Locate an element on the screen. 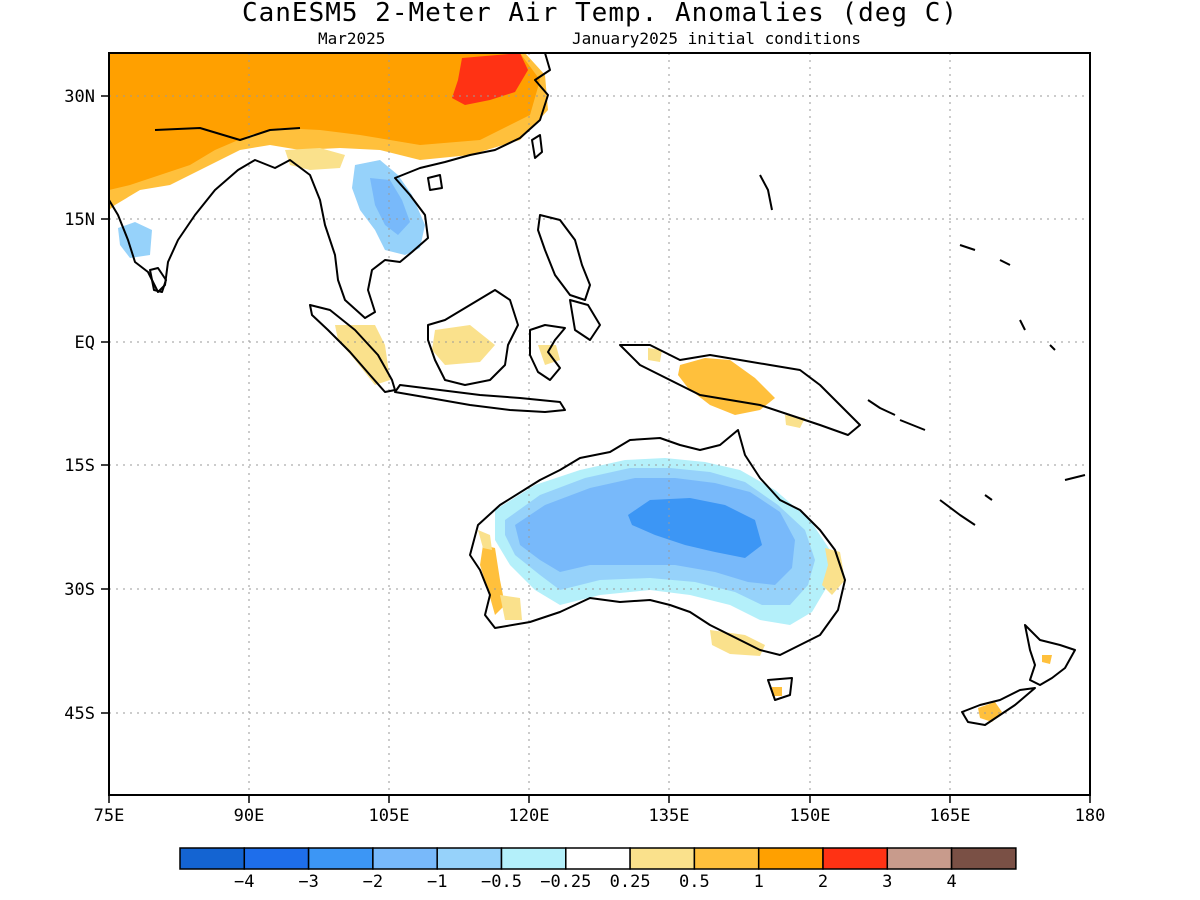 Image resolution: width=1200 pixels, height=900 pixels. west-australia-weak-warm-strip is located at coordinates (500, 575).